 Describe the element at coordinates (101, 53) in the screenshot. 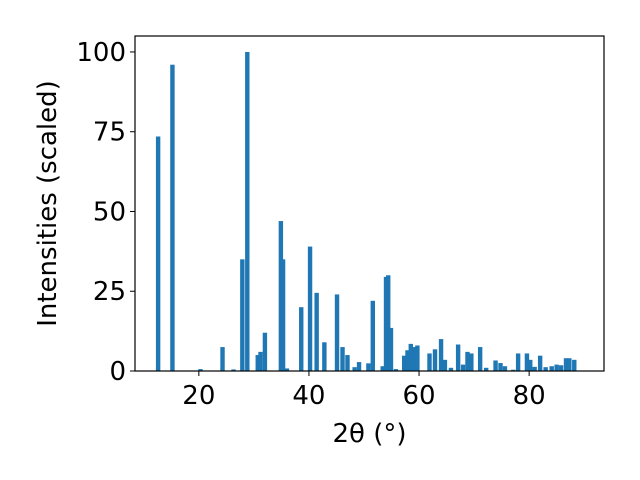

I see `y-tick-label: 100` at that location.